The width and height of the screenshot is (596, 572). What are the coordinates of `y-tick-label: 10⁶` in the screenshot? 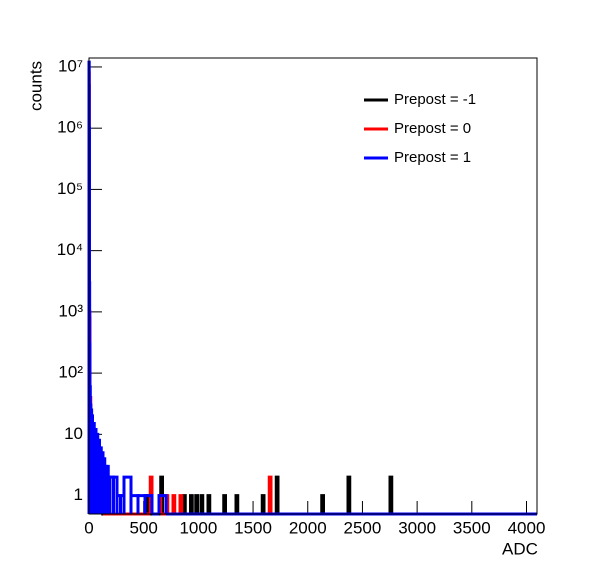 It's located at (70, 127).